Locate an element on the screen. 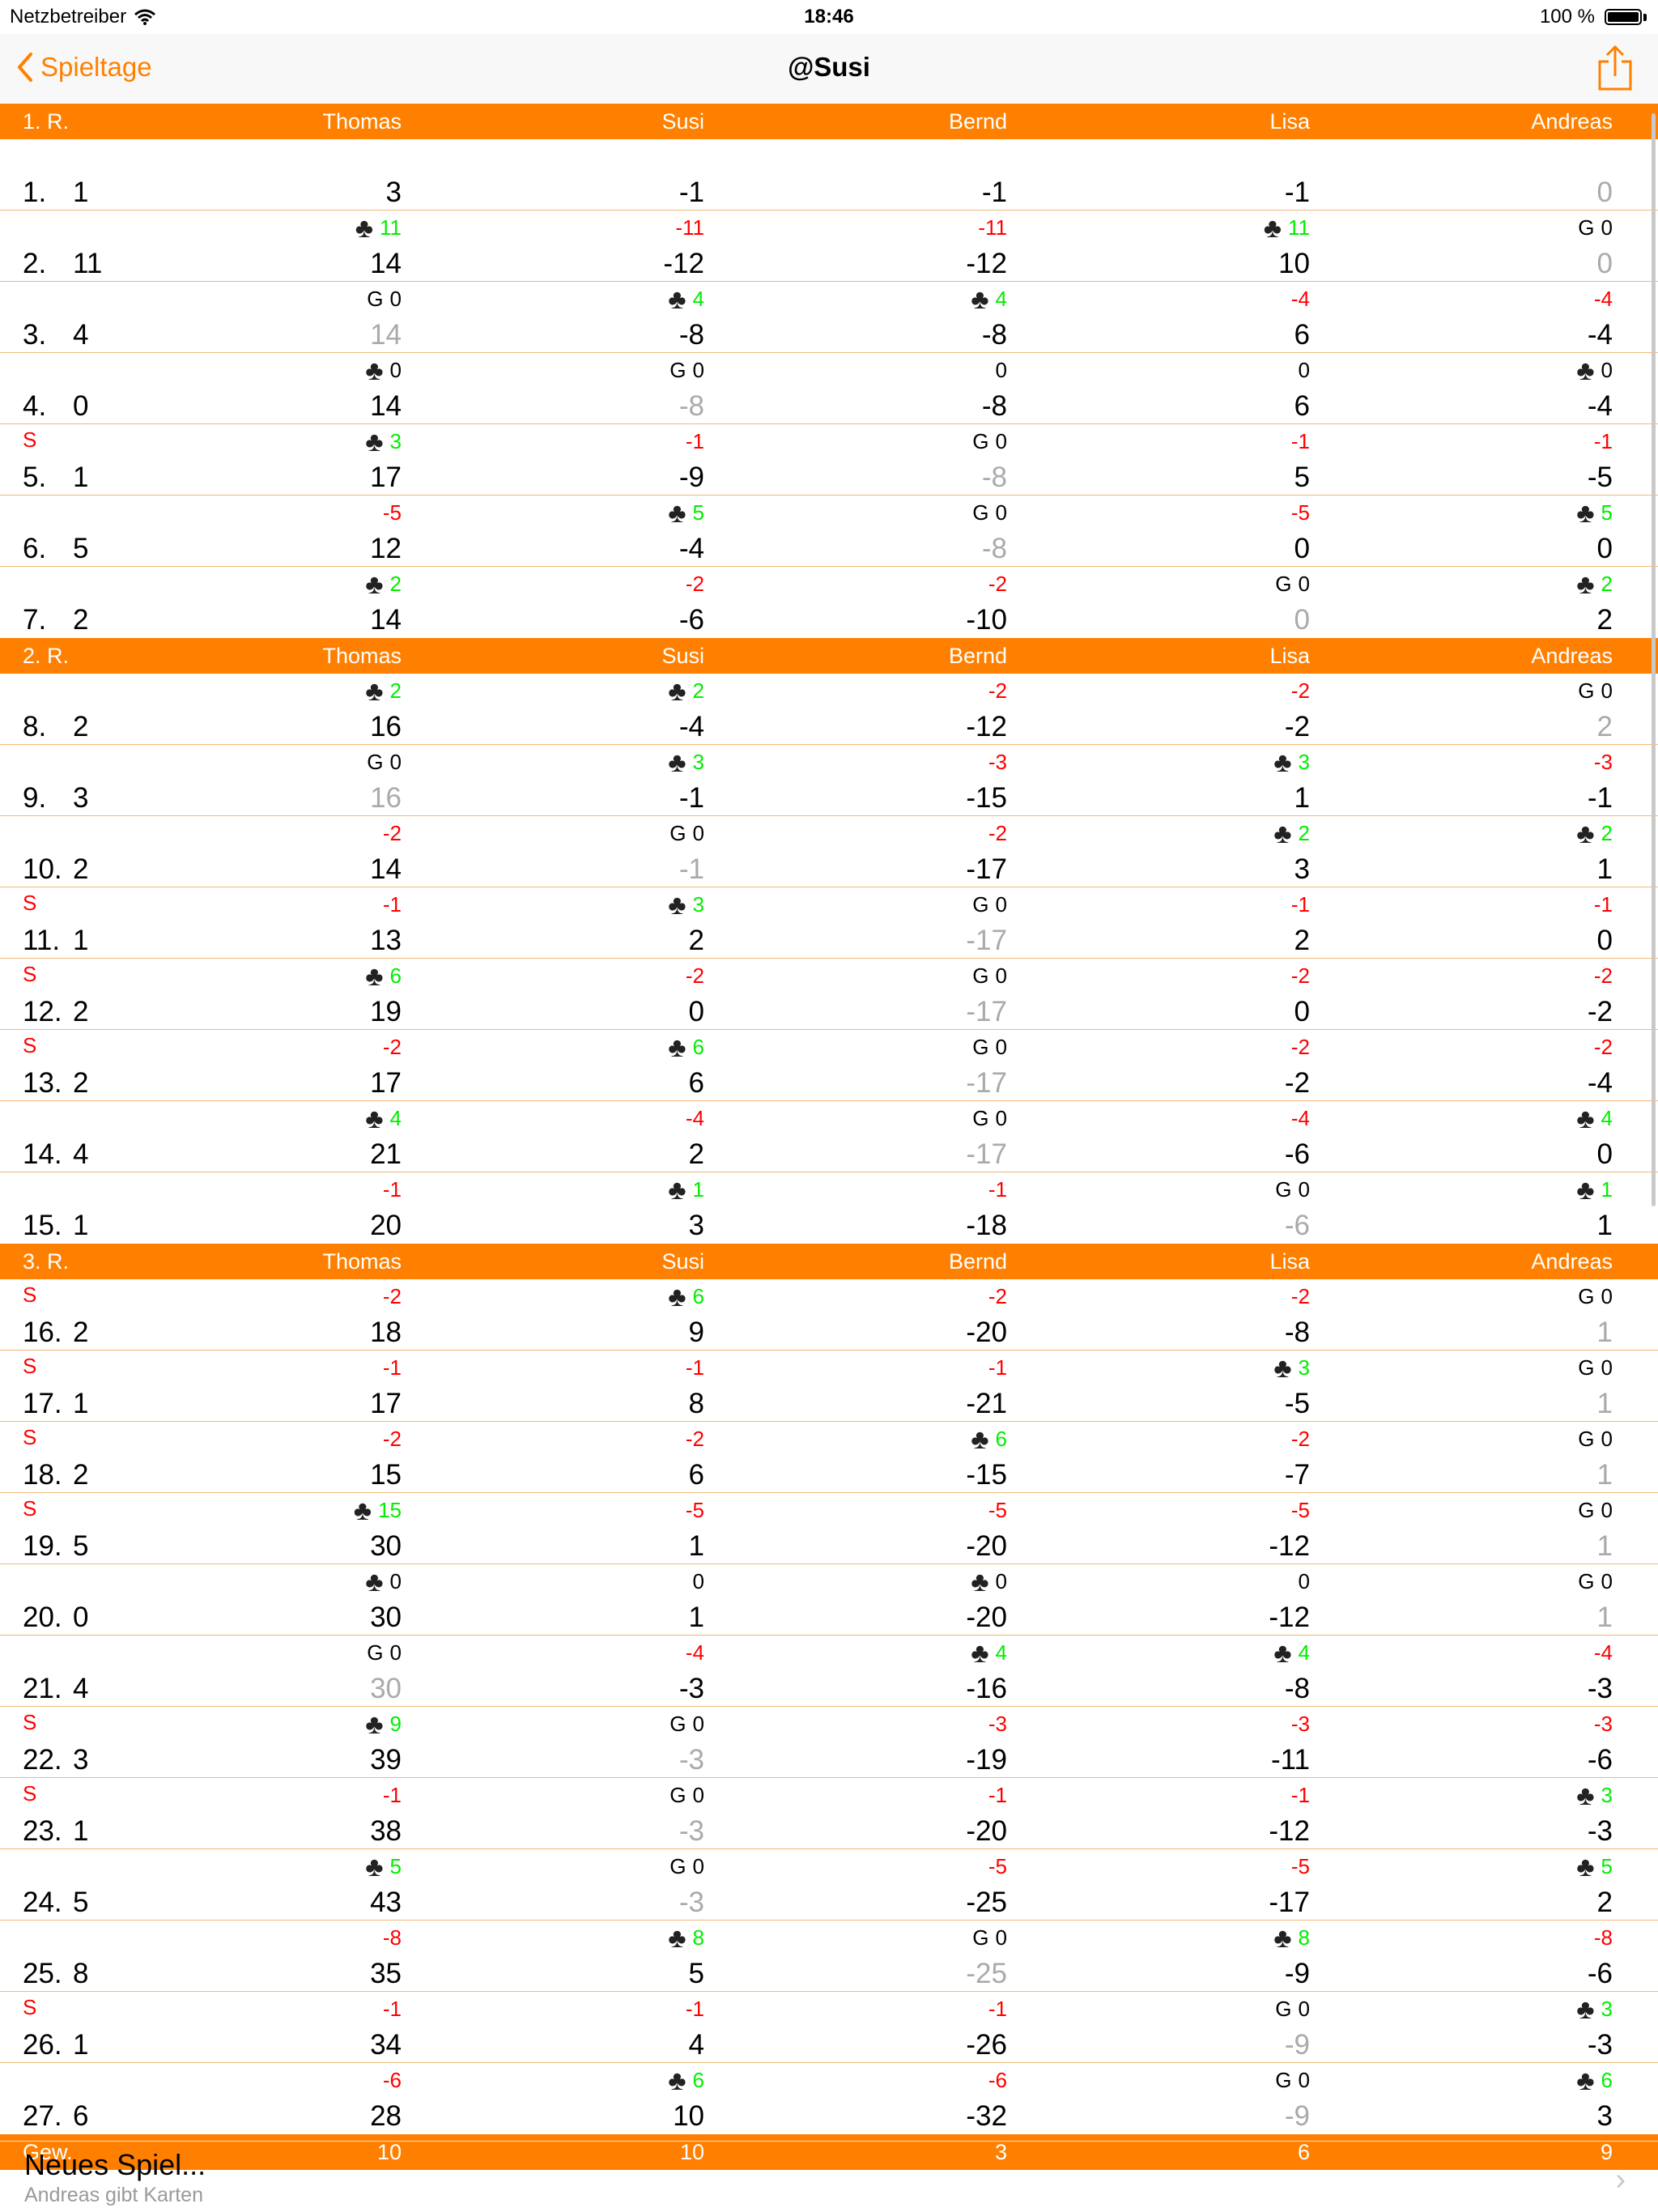  running-total: -12 is located at coordinates (683, 263).